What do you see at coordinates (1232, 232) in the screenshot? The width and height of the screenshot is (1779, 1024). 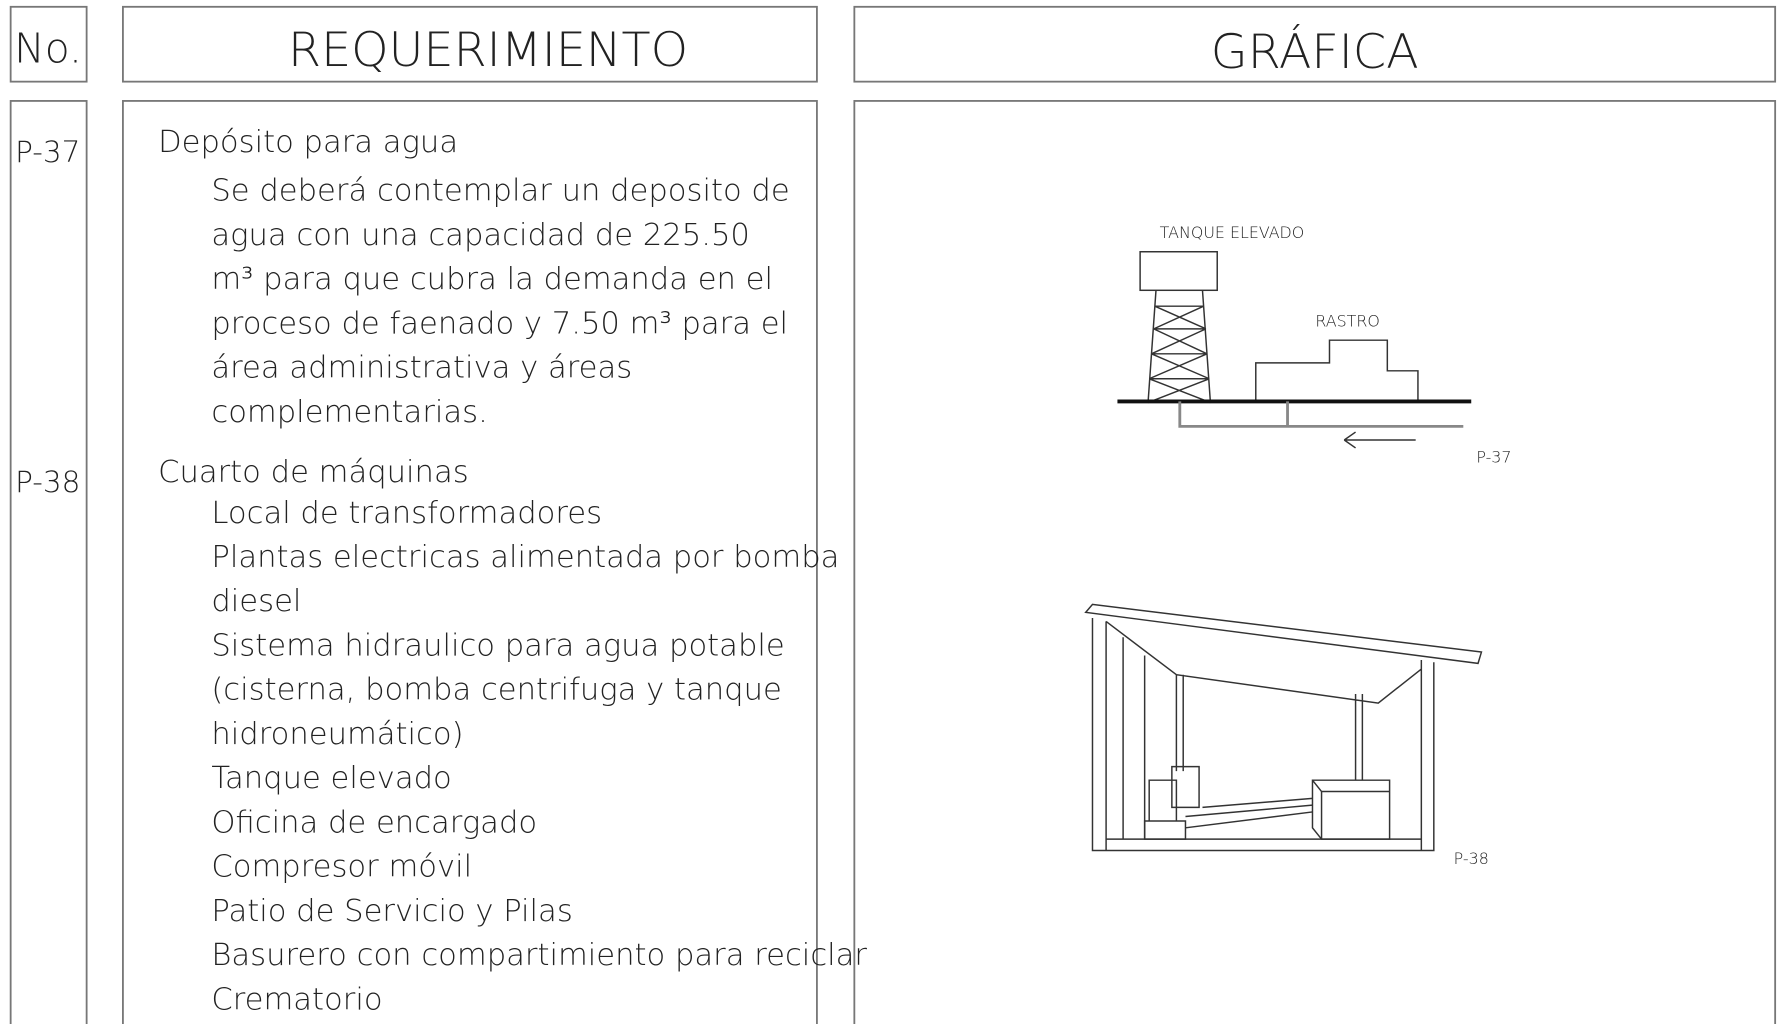 I see `tank-label: TANQUE ELEVADO` at bounding box center [1232, 232].